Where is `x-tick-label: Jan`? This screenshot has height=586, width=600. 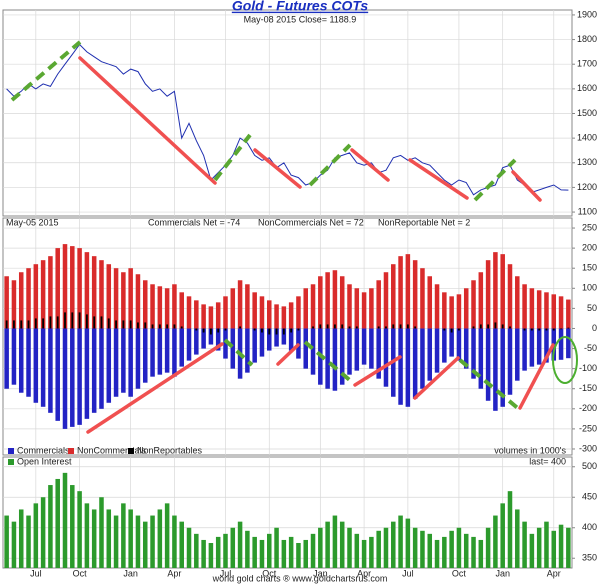
x-tick-label: Jan is located at coordinates (320, 573).